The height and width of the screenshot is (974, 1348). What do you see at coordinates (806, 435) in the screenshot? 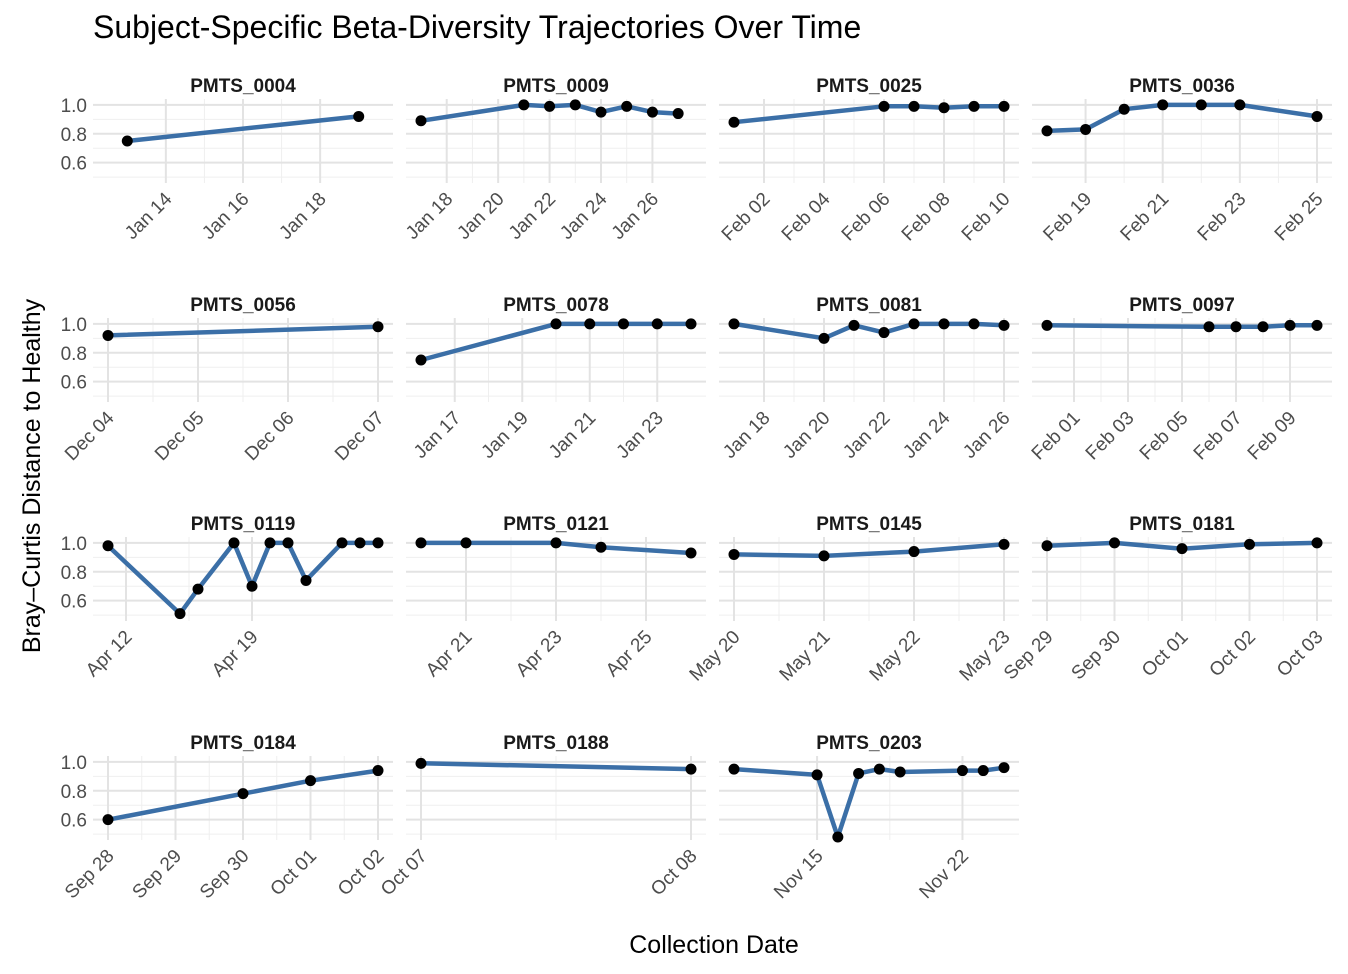
I see `x-tick-label: Jan 20` at bounding box center [806, 435].